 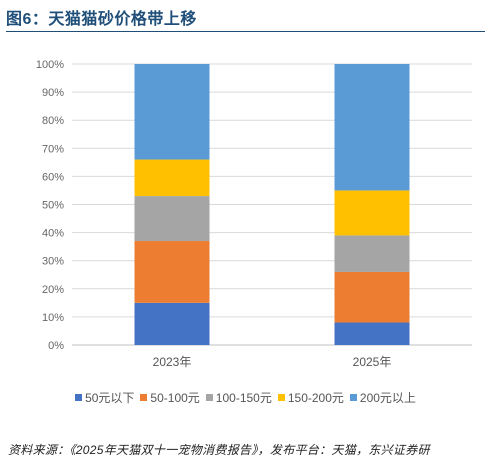 What do you see at coordinates (110, 398) in the screenshot?
I see `legend-label: 50元以下` at bounding box center [110, 398].